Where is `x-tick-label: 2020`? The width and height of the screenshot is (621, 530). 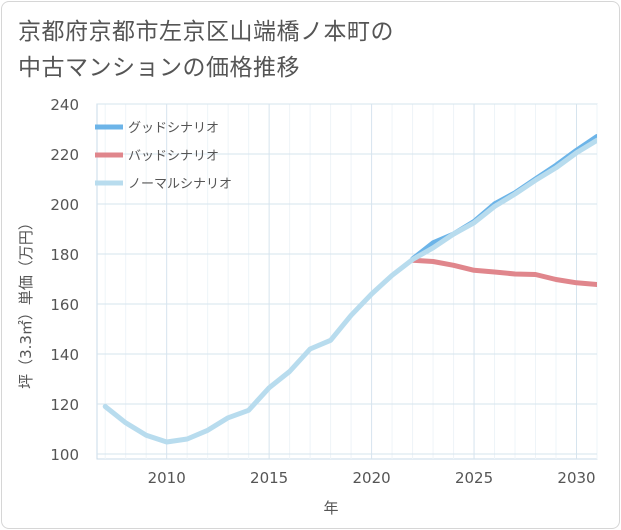 x-tick-label: 2020 is located at coordinates (371, 478).